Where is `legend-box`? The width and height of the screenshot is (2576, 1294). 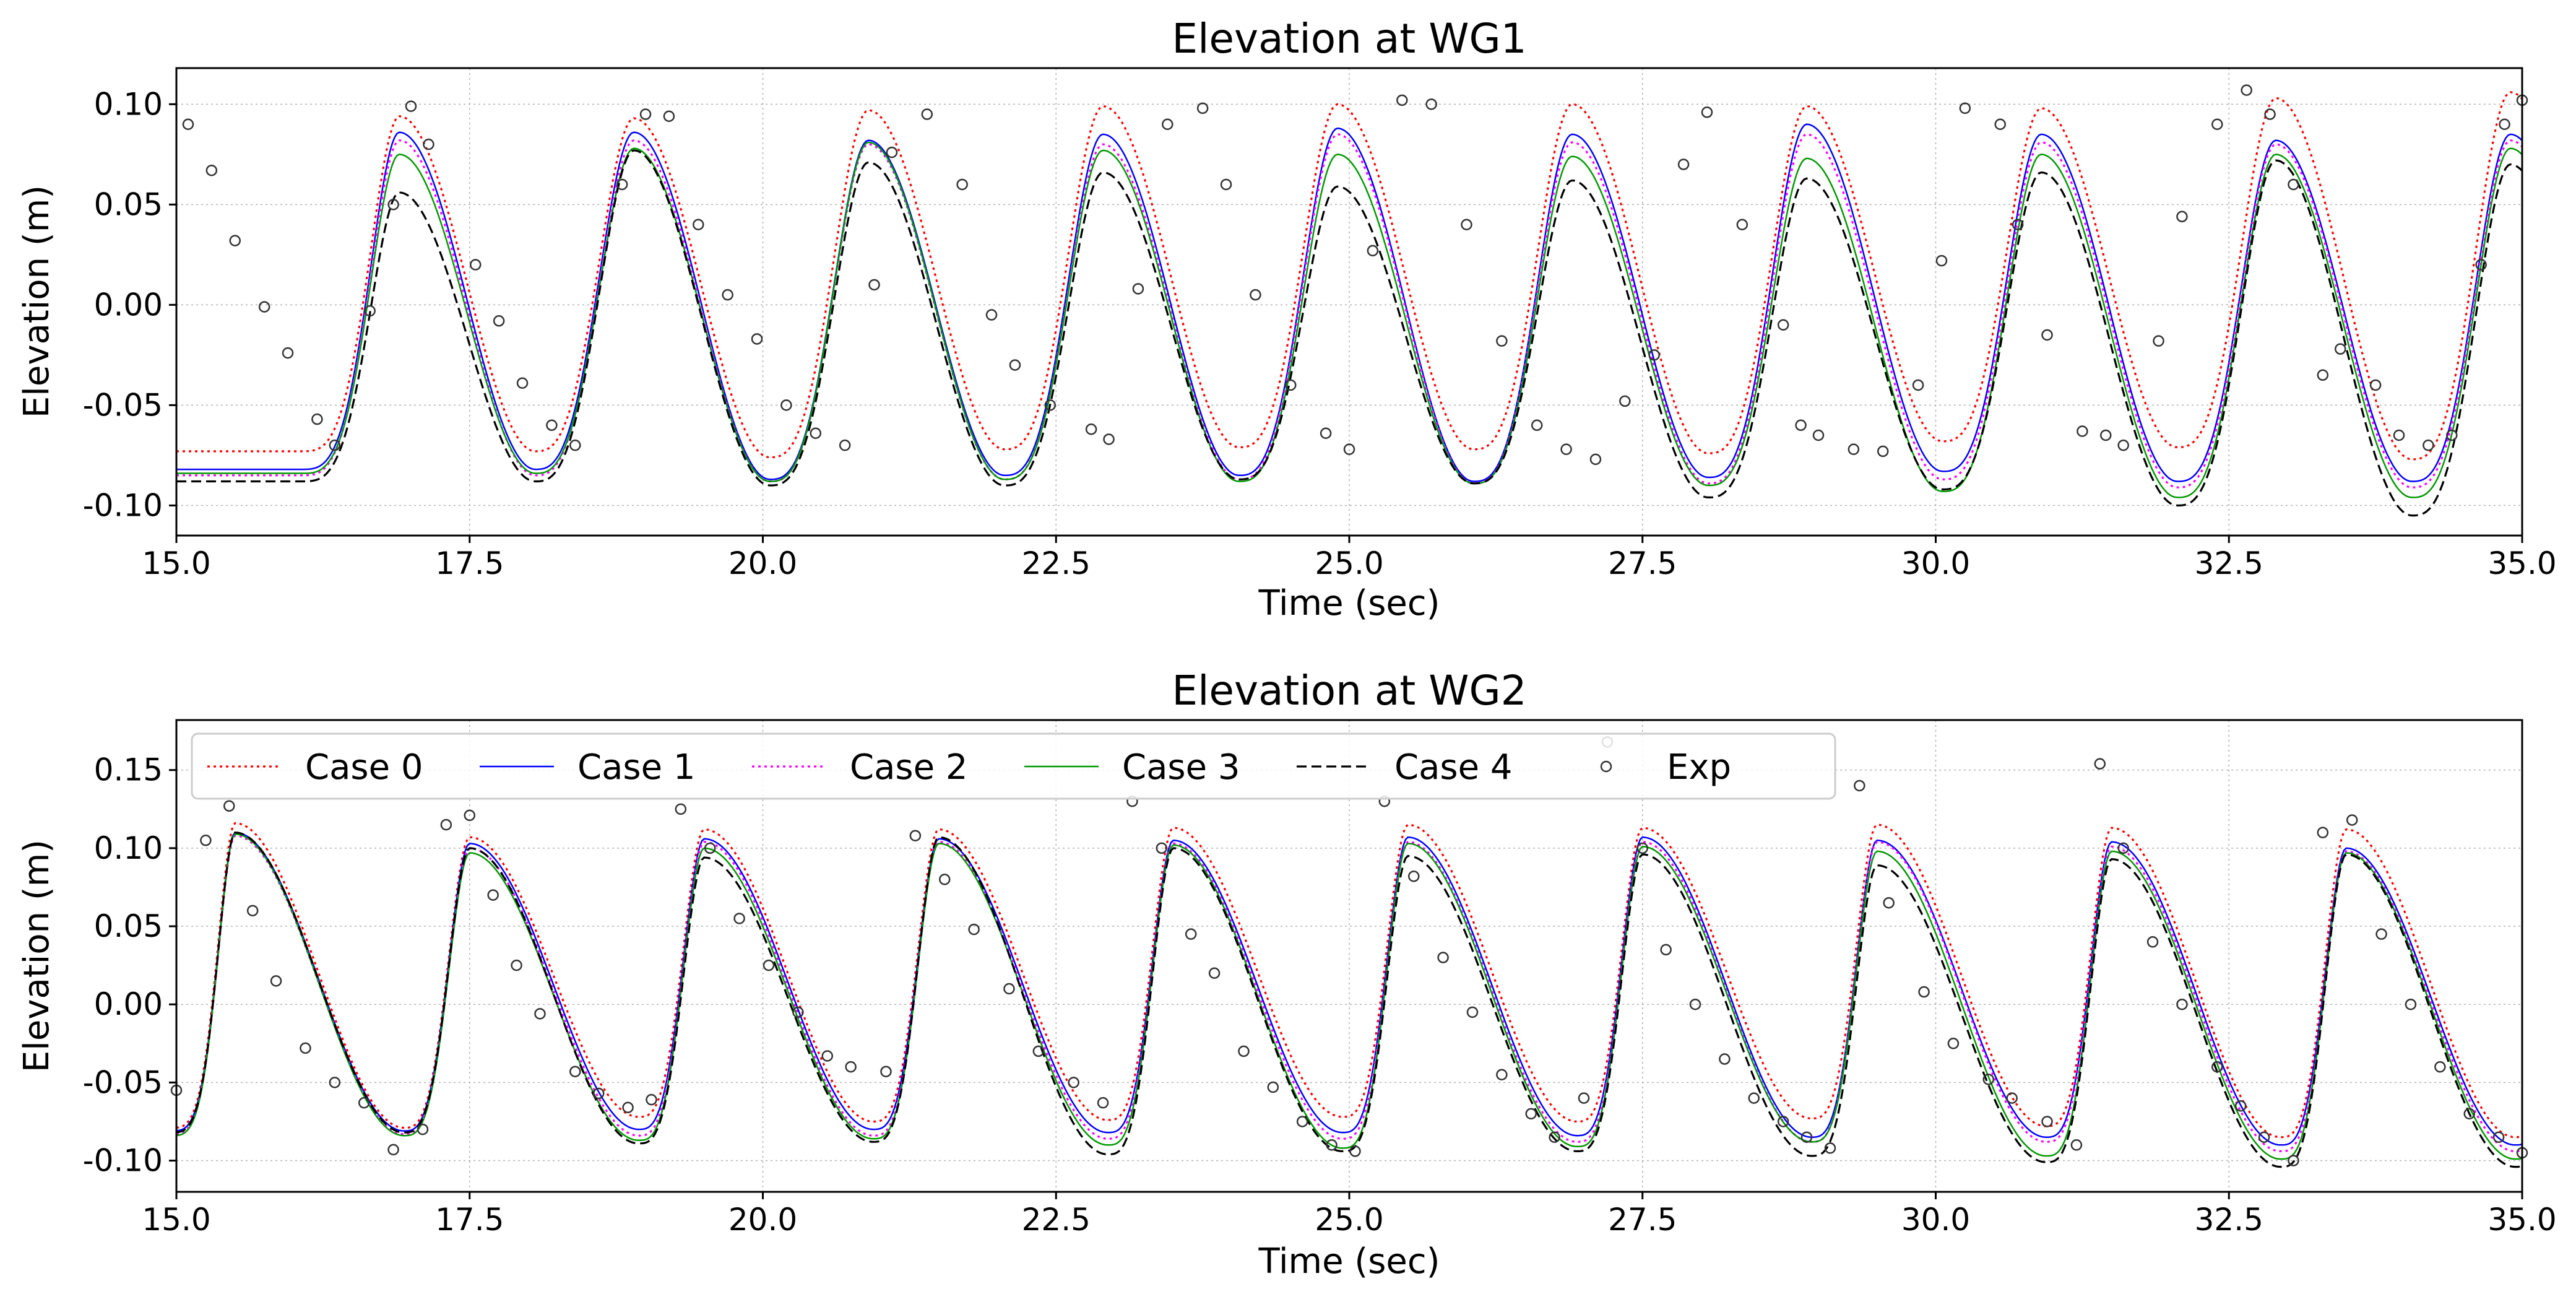
legend-box is located at coordinates (1013, 766).